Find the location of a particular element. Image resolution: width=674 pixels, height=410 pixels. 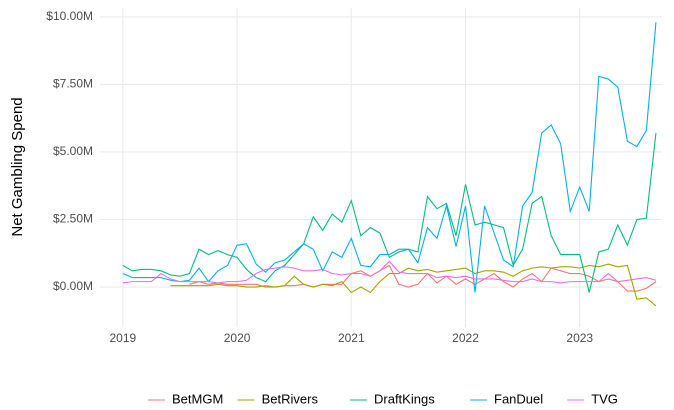

x-tick-label: 2022 is located at coordinates (465, 338).